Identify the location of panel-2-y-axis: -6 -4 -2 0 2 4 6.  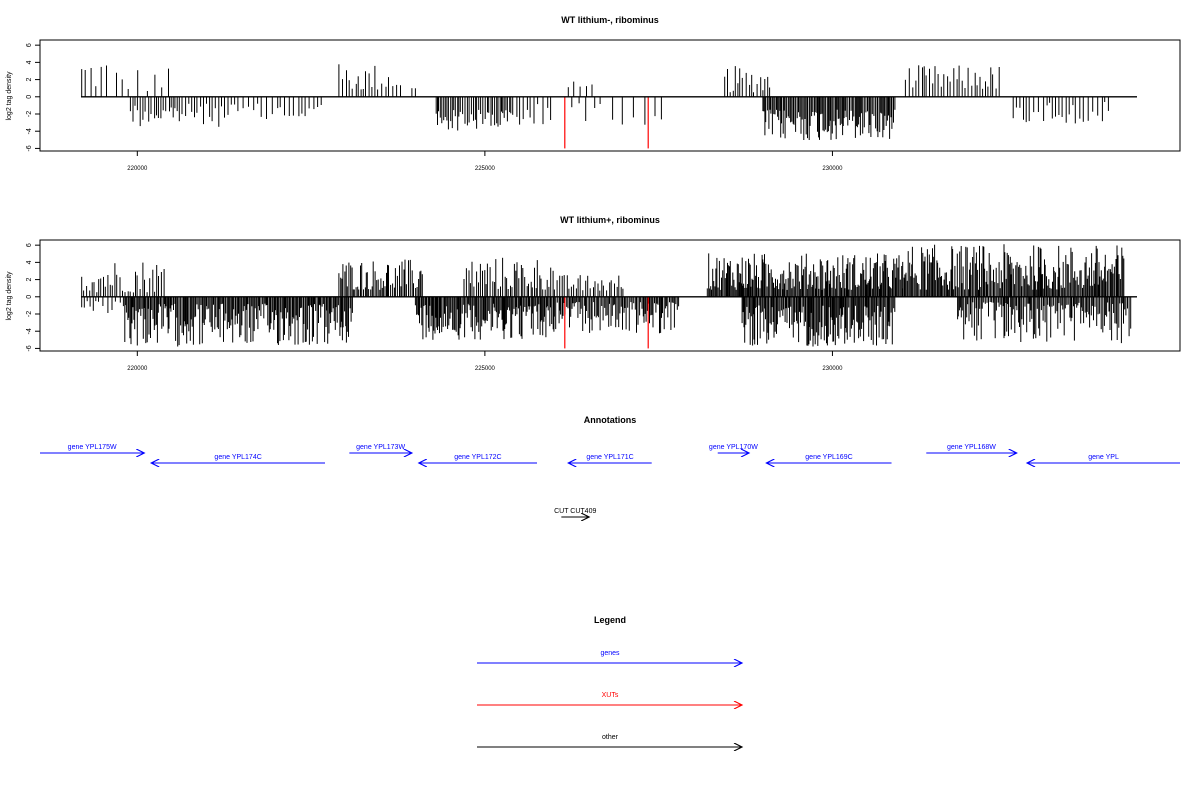
(33, 297).